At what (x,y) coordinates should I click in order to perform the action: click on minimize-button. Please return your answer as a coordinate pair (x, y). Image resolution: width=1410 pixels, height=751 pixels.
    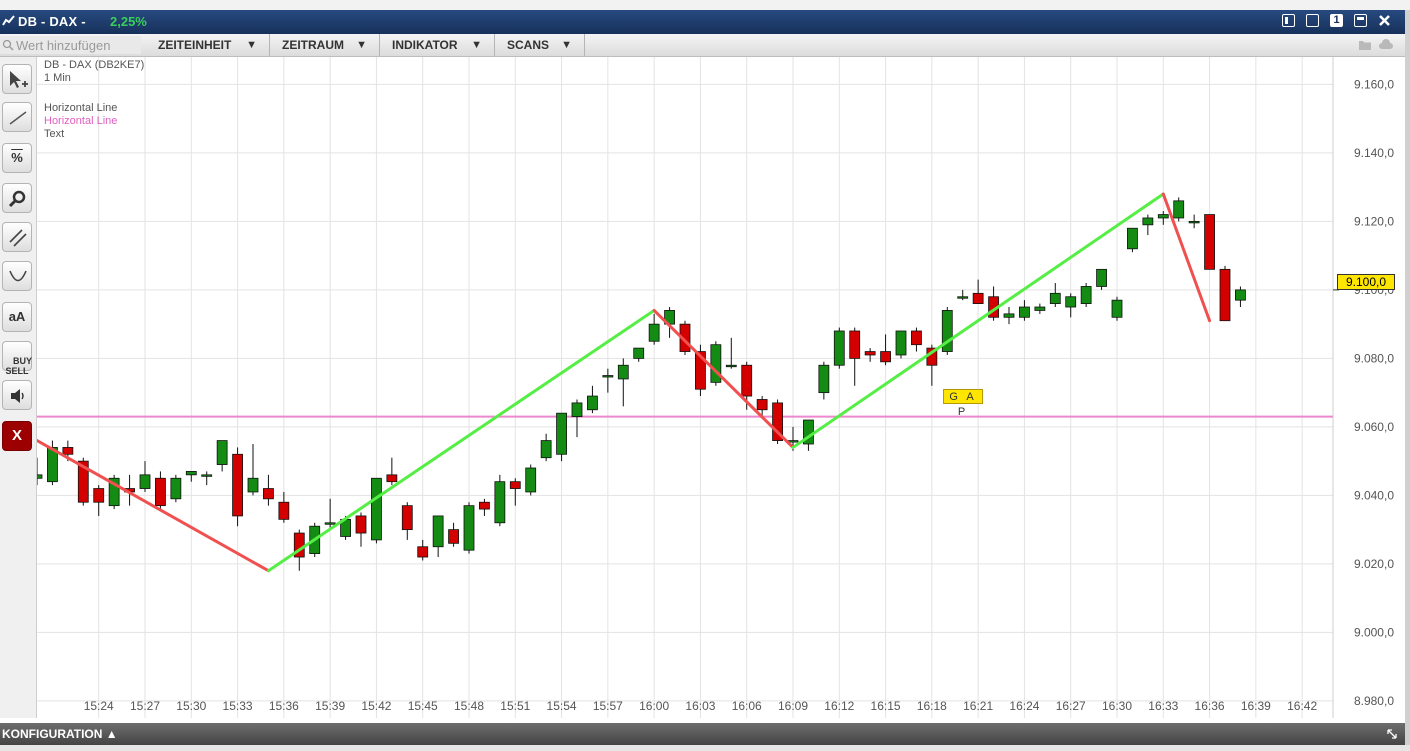
    Looking at the image, I should click on (1312, 20).